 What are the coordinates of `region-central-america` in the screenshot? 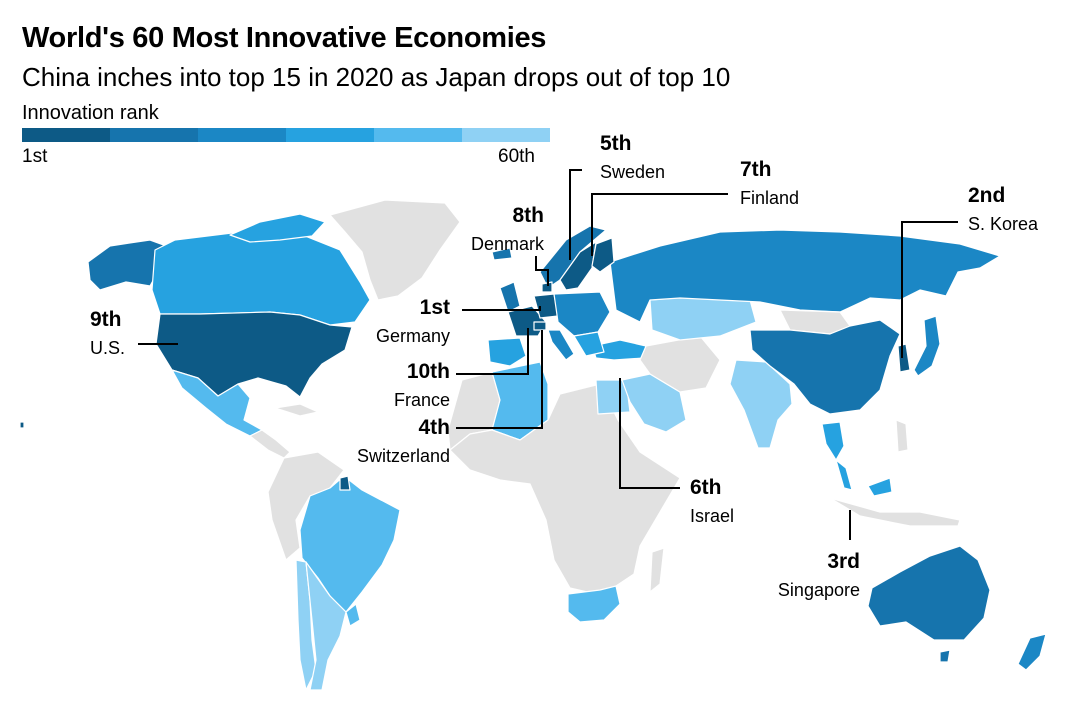 It's located at (270, 444).